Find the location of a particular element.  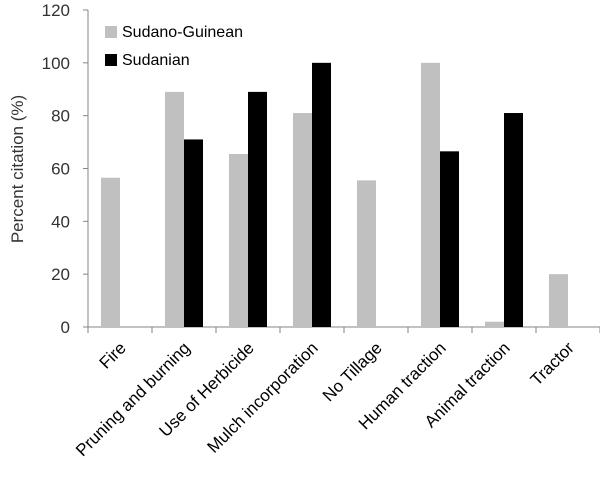

y-tick-label: 0 is located at coordinates (65, 327).